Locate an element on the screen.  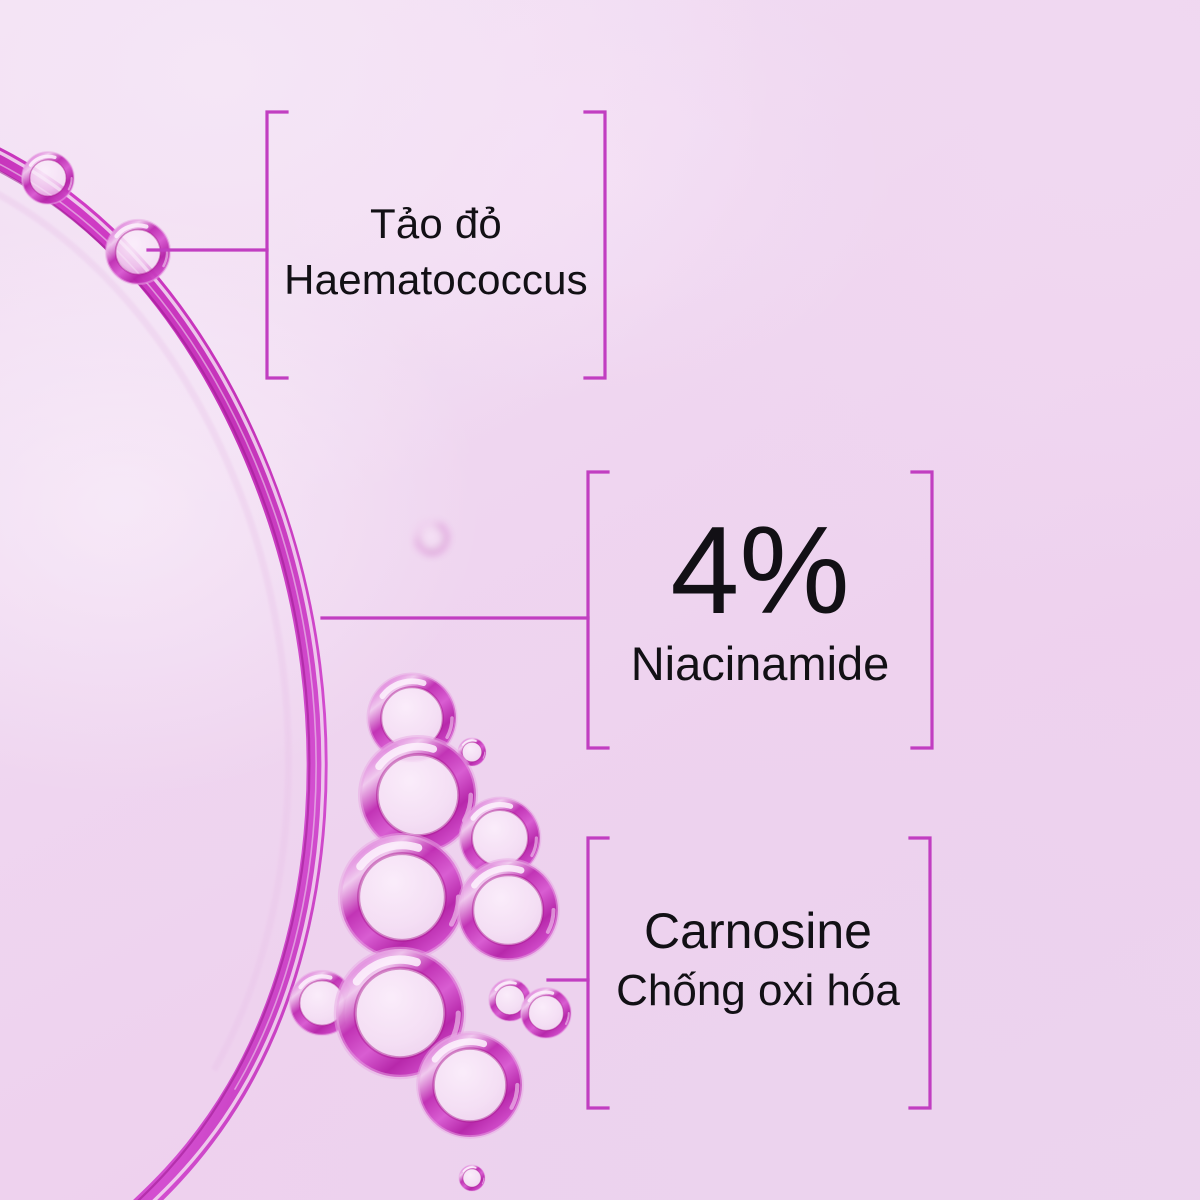
callout-label-carnosine: Carnosine is located at coordinates (758, 931).